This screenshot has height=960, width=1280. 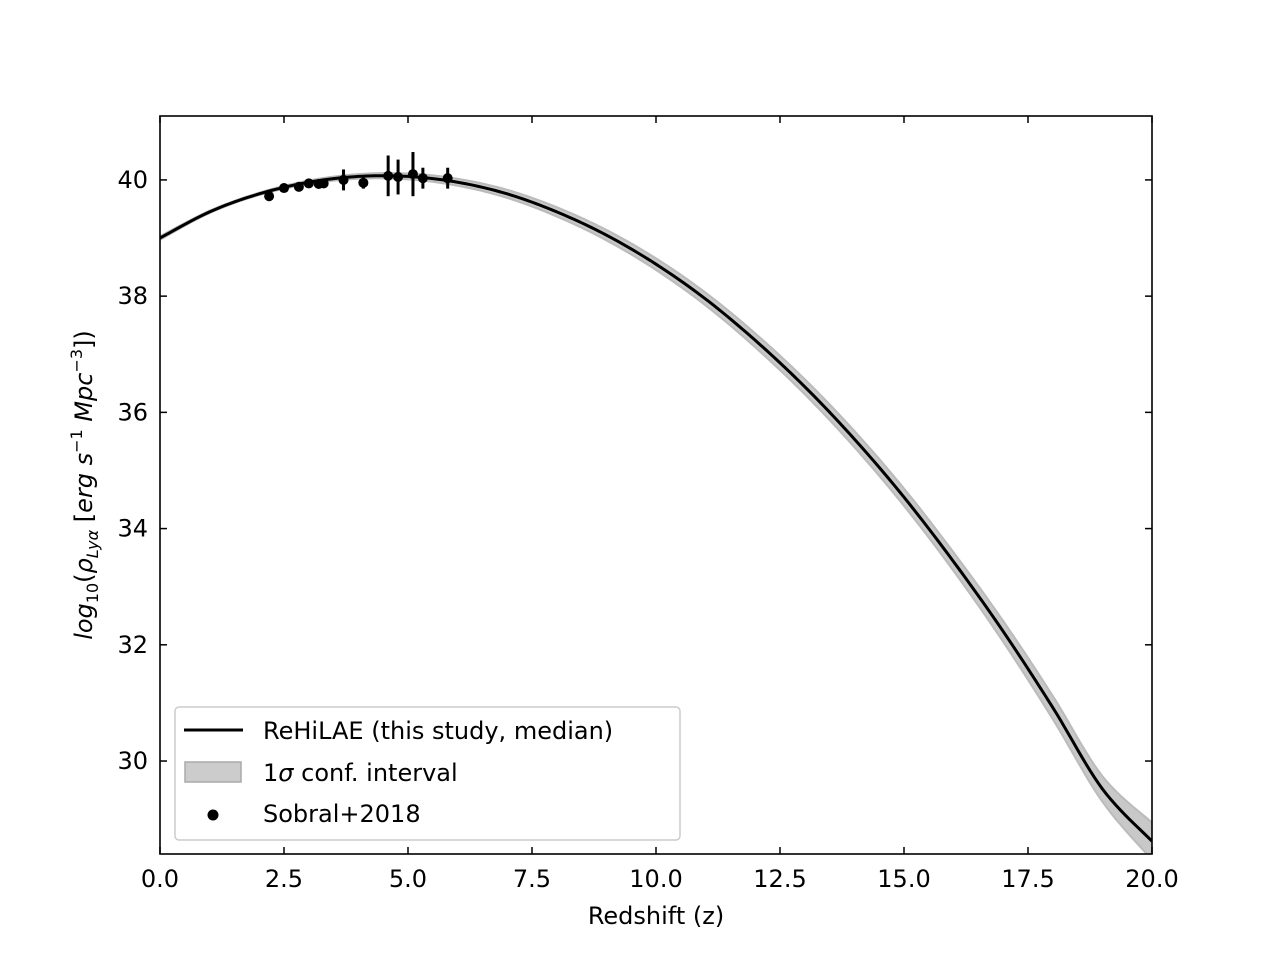 What do you see at coordinates (1151, 879) in the screenshot?
I see `x-tick-label-8: 20.0` at bounding box center [1151, 879].